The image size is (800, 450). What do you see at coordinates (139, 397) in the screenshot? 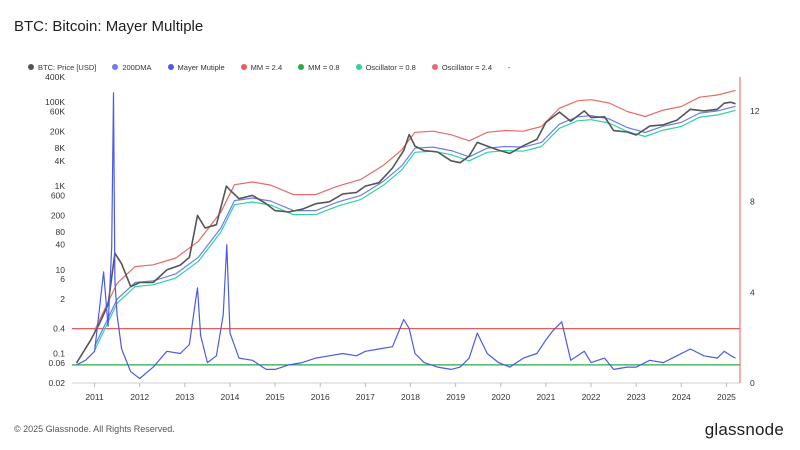
I see `x-axis-tick-label: 2012` at bounding box center [139, 397].